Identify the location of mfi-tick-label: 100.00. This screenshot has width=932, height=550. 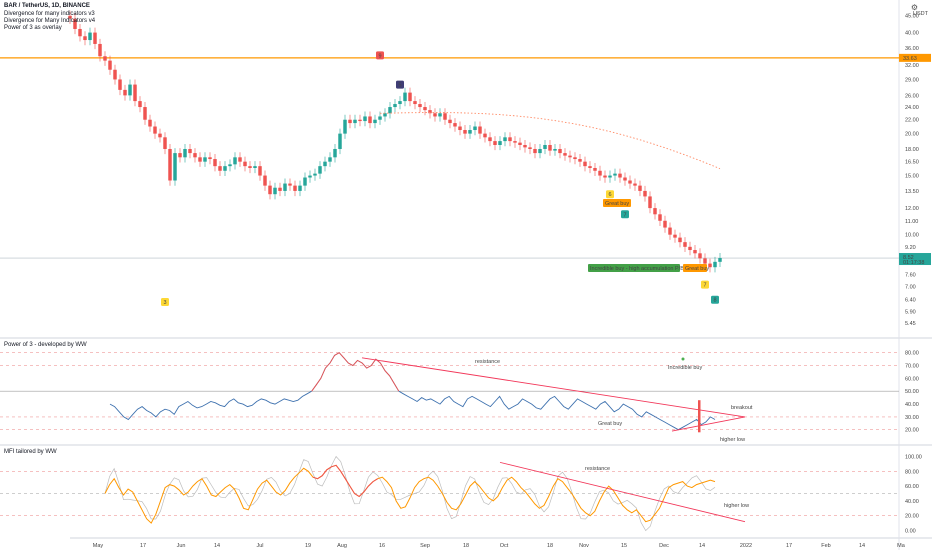
(913, 457).